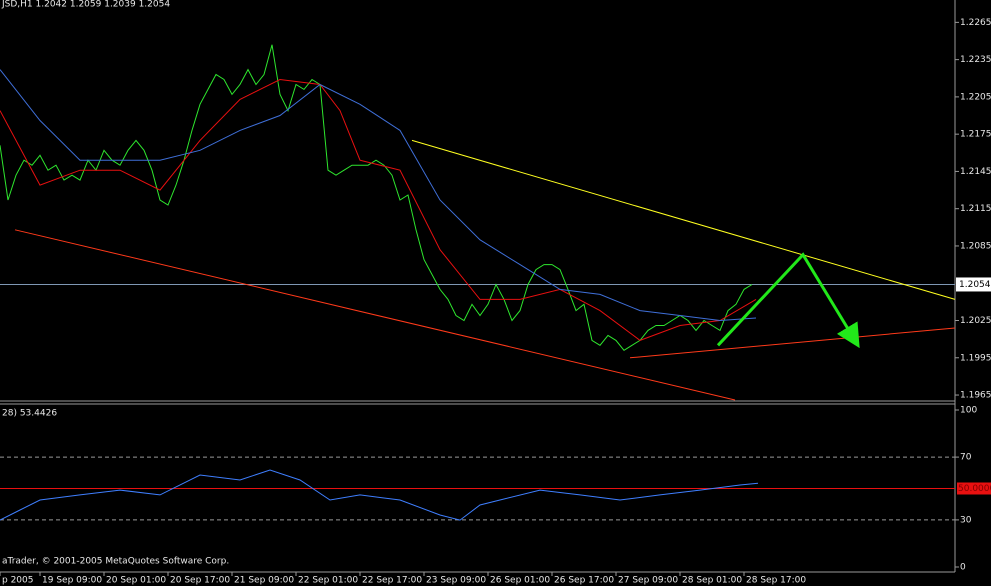 The height and width of the screenshot is (586, 991). What do you see at coordinates (17, 581) in the screenshot?
I see `x-tick-label: p 2005` at bounding box center [17, 581].